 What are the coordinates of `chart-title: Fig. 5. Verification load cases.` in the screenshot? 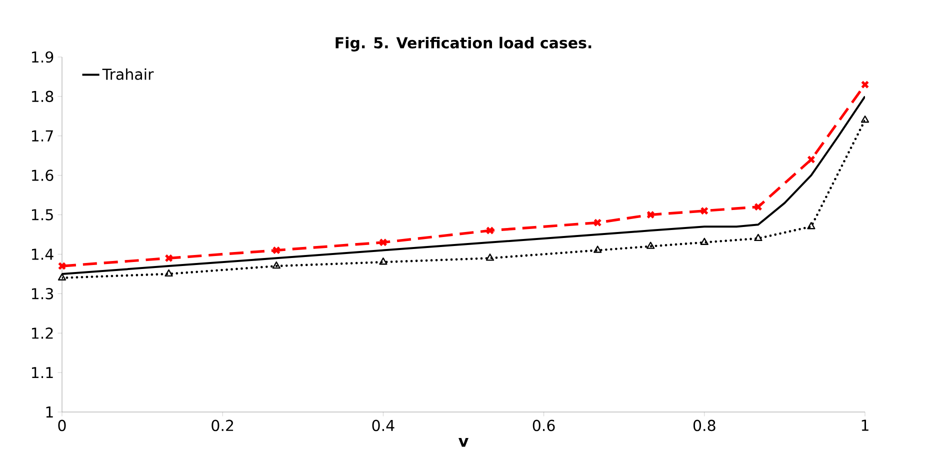 It's located at (464, 44).